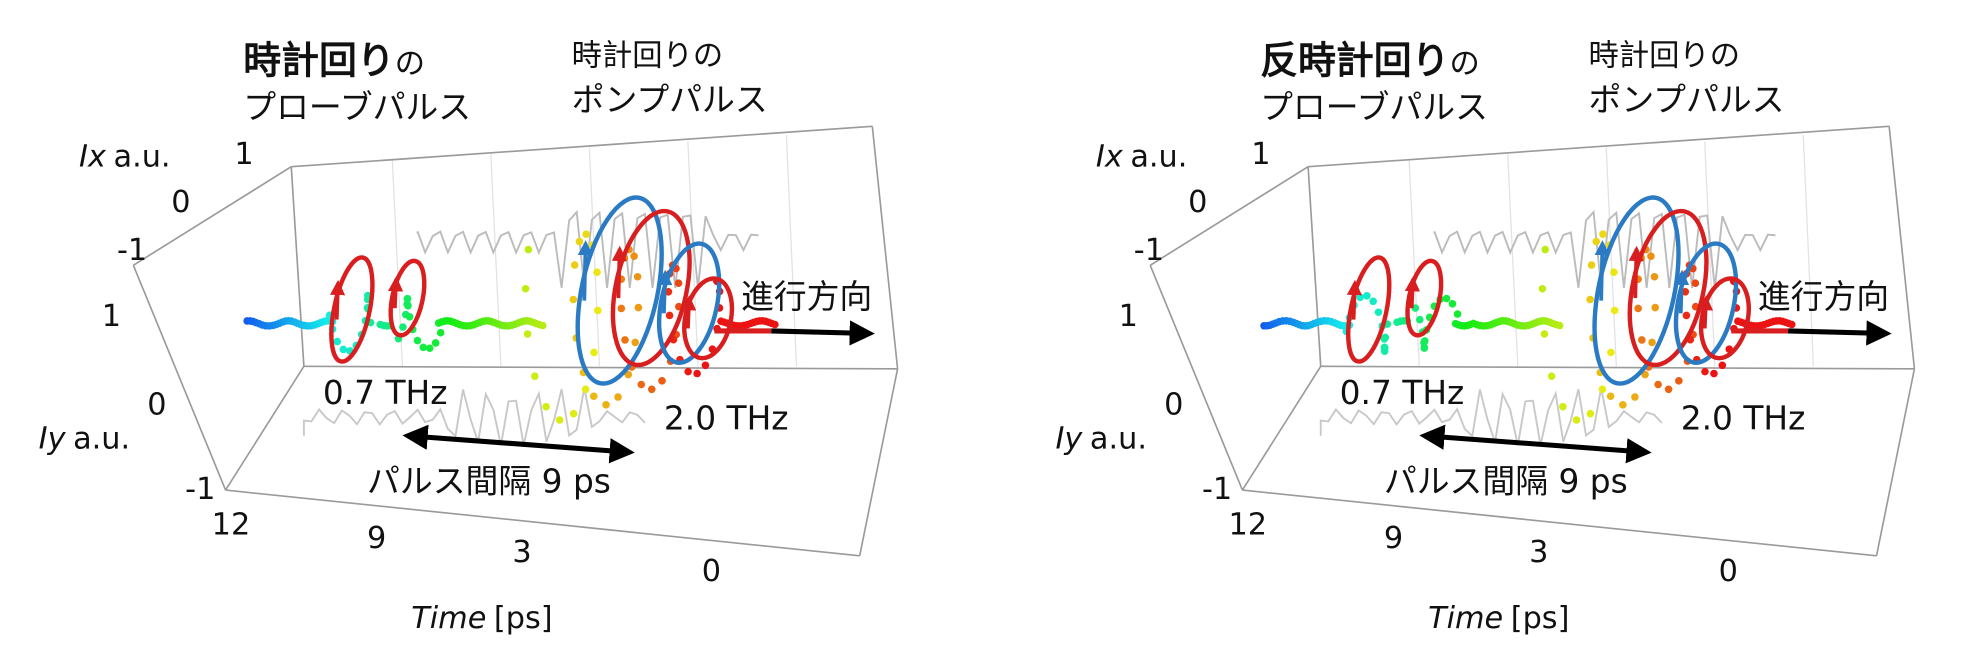 This screenshot has width=1972, height=648. What do you see at coordinates (1464, 63) in the screenshot?
I see `title-suffix: の` at bounding box center [1464, 63].